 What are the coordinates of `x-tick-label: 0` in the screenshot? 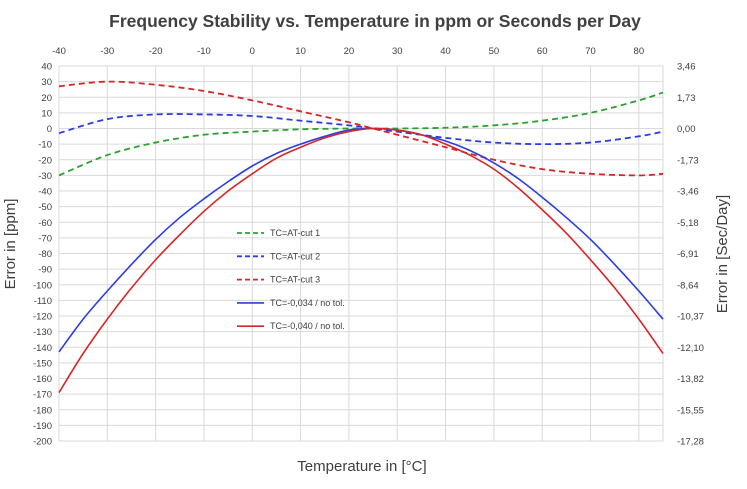 It's located at (252, 51).